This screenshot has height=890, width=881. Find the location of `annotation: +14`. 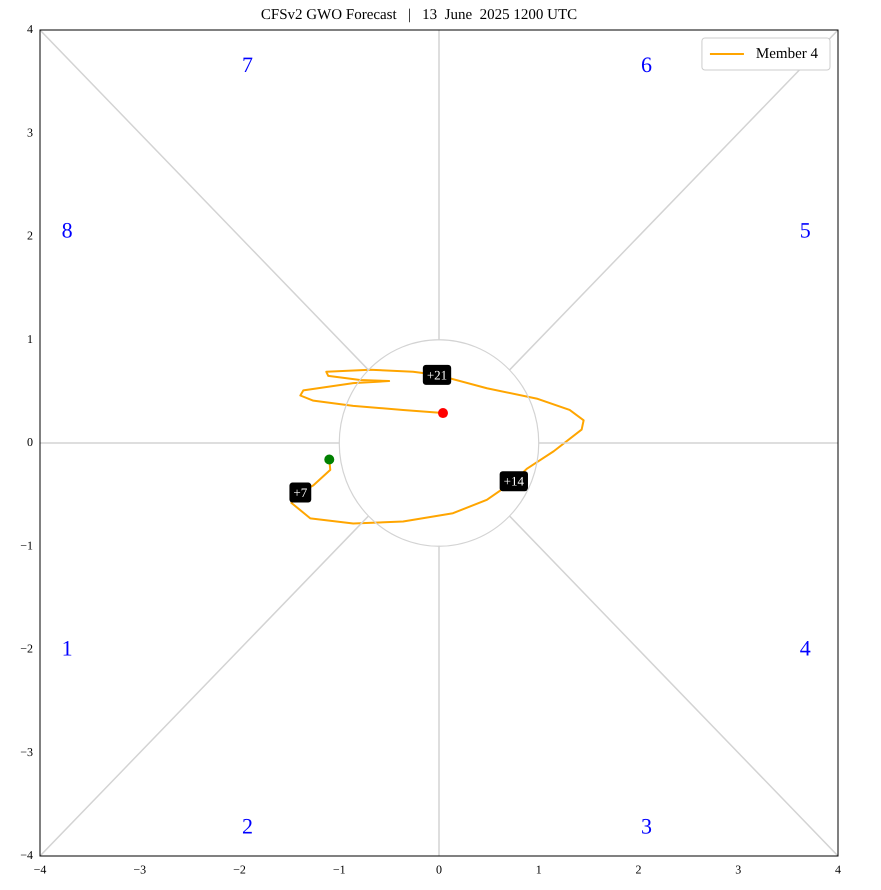

annotation: +14 is located at coordinates (514, 481).